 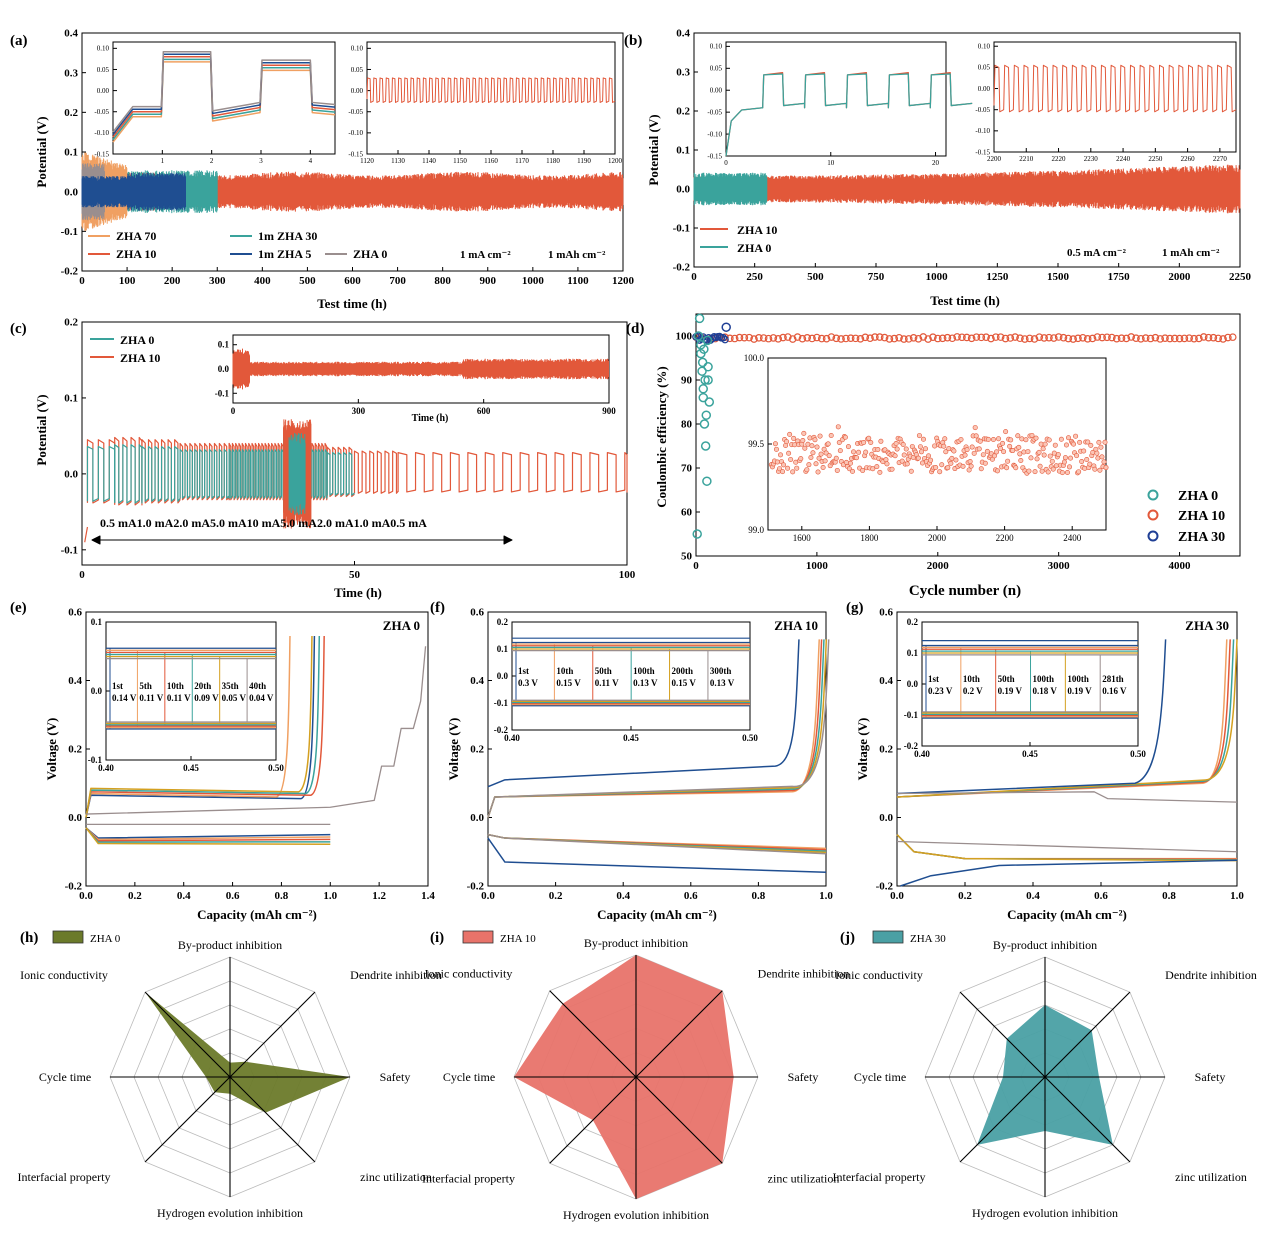 I want to click on y-axis-title: Potential (V), so click(x=41, y=151).